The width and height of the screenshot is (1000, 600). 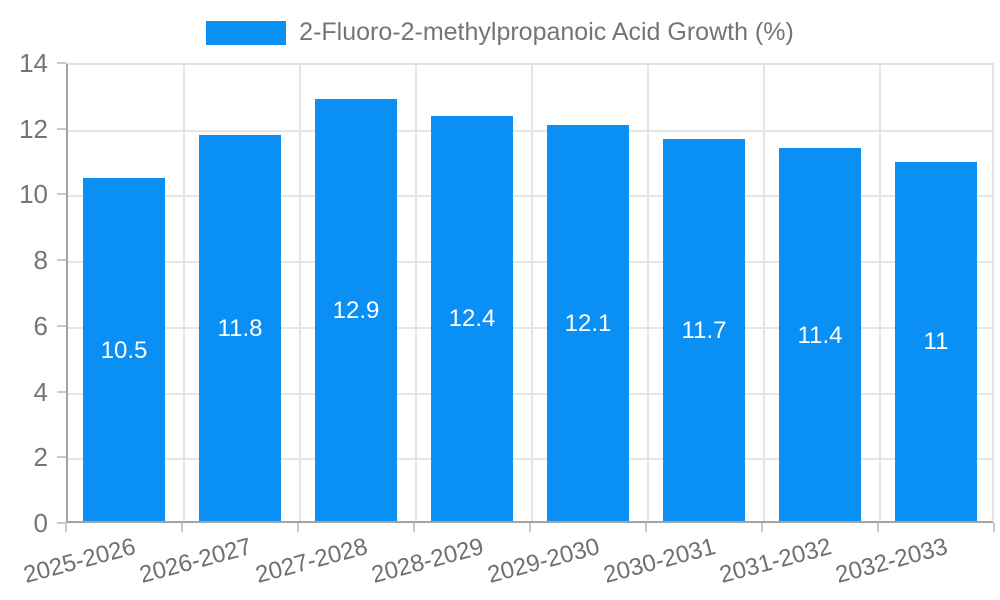 I want to click on x-tick-label: 2031-2032, so click(x=775, y=561).